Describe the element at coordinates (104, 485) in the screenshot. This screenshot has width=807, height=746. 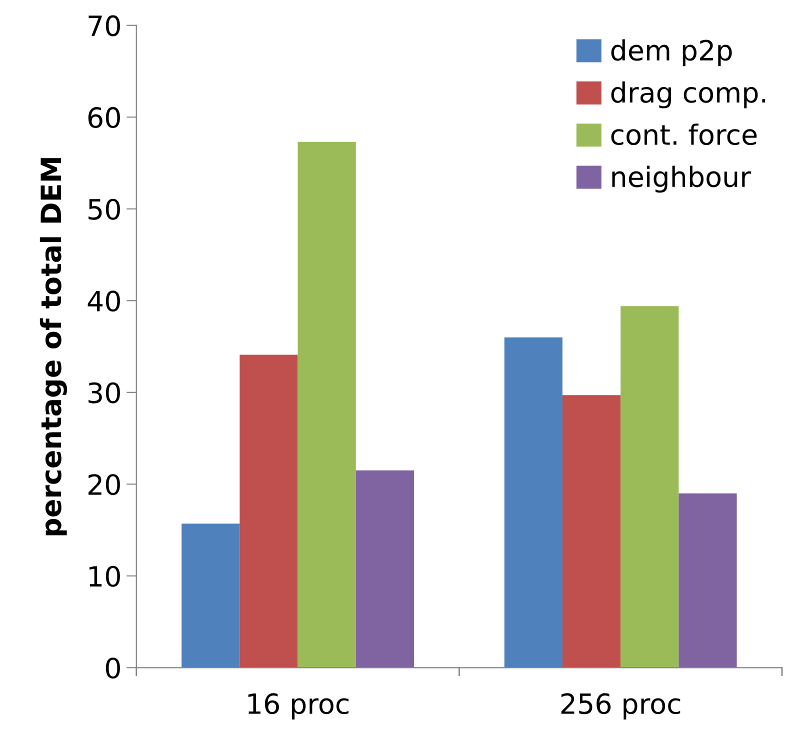
I see `y-tick-label: 20` at that location.